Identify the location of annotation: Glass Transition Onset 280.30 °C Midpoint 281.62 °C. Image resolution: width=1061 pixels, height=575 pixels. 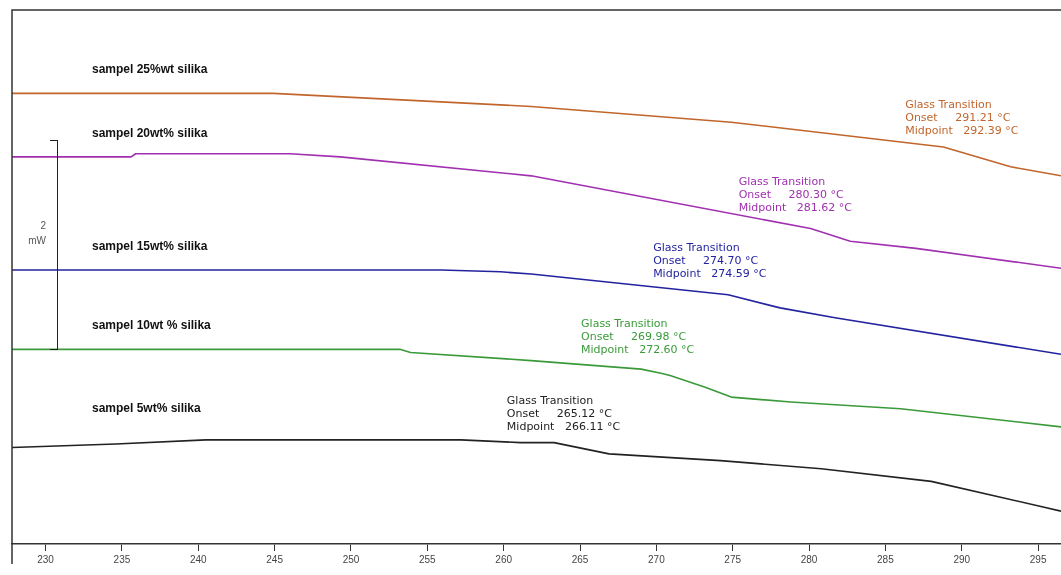
(795, 194).